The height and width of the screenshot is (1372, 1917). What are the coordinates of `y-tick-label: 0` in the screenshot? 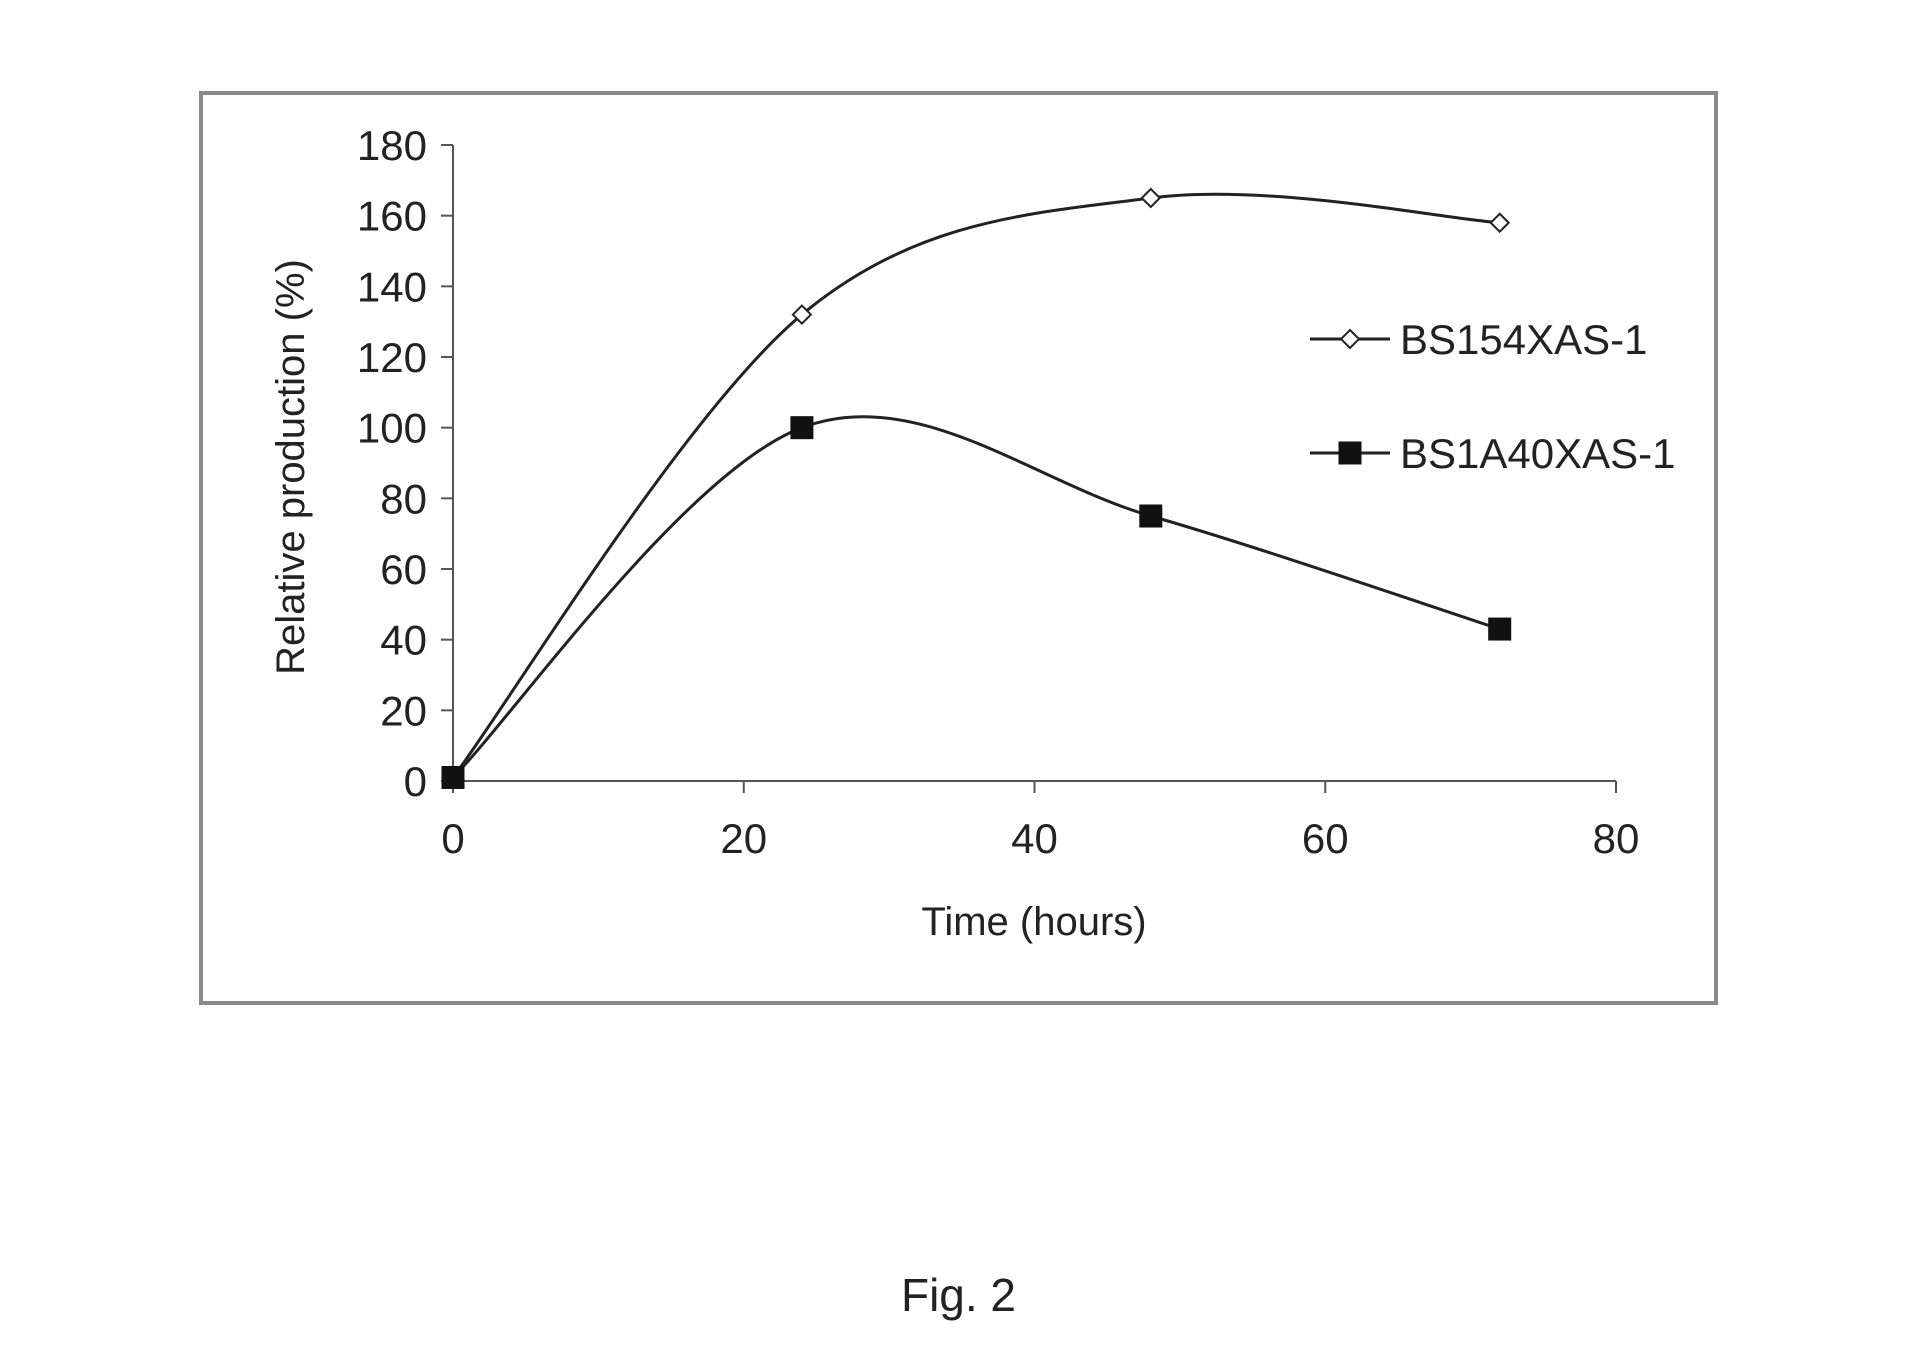 It's located at (415, 781).